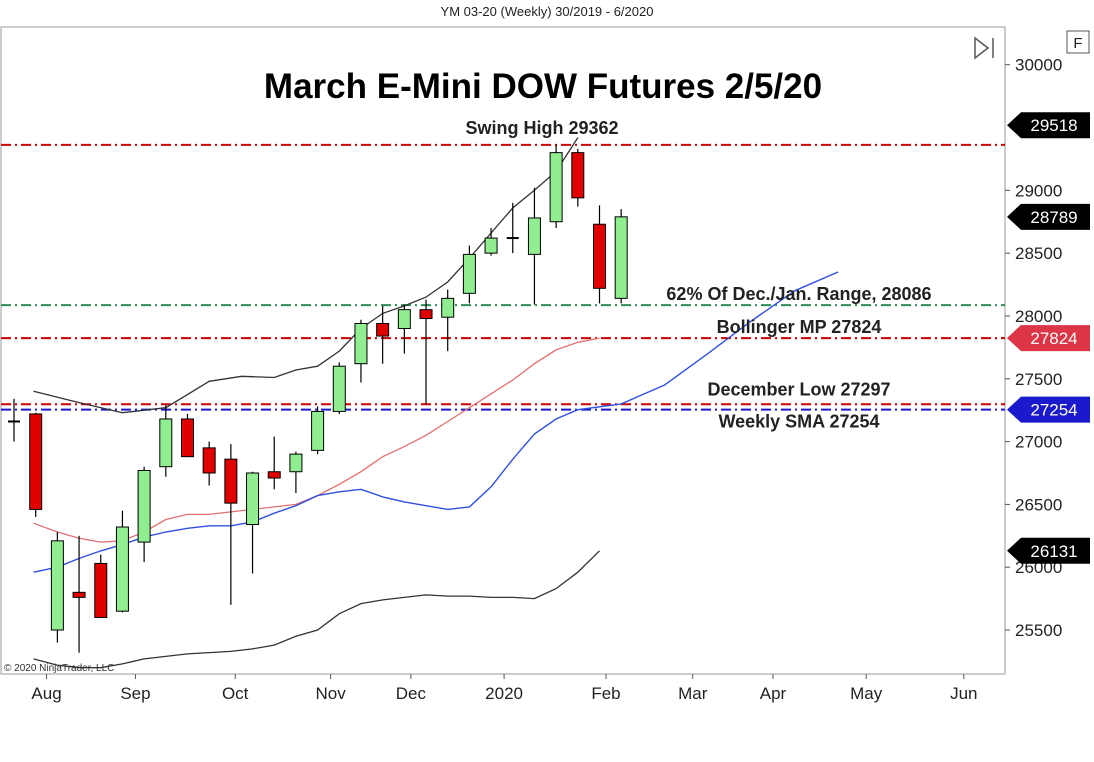 The width and height of the screenshot is (1094, 762). I want to click on scroll-to-end-button, so click(984, 48).